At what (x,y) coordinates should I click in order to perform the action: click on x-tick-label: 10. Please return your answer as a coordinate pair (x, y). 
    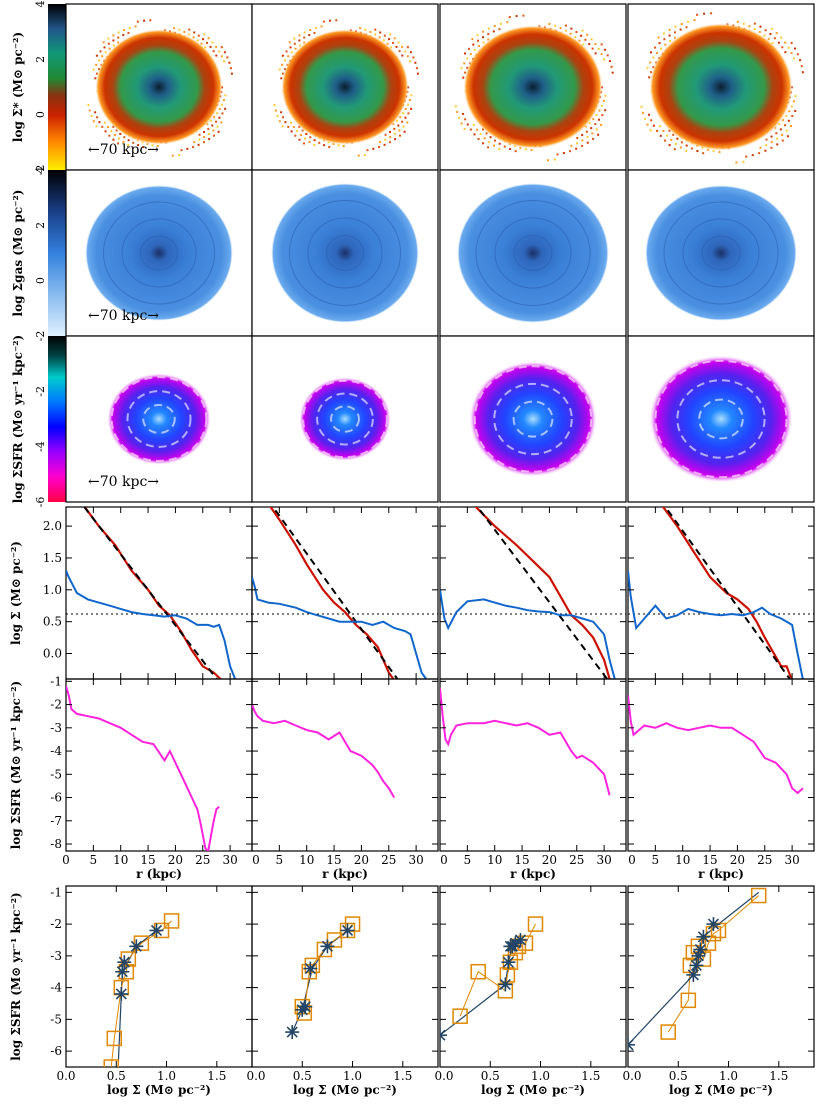
    Looking at the image, I should click on (682, 860).